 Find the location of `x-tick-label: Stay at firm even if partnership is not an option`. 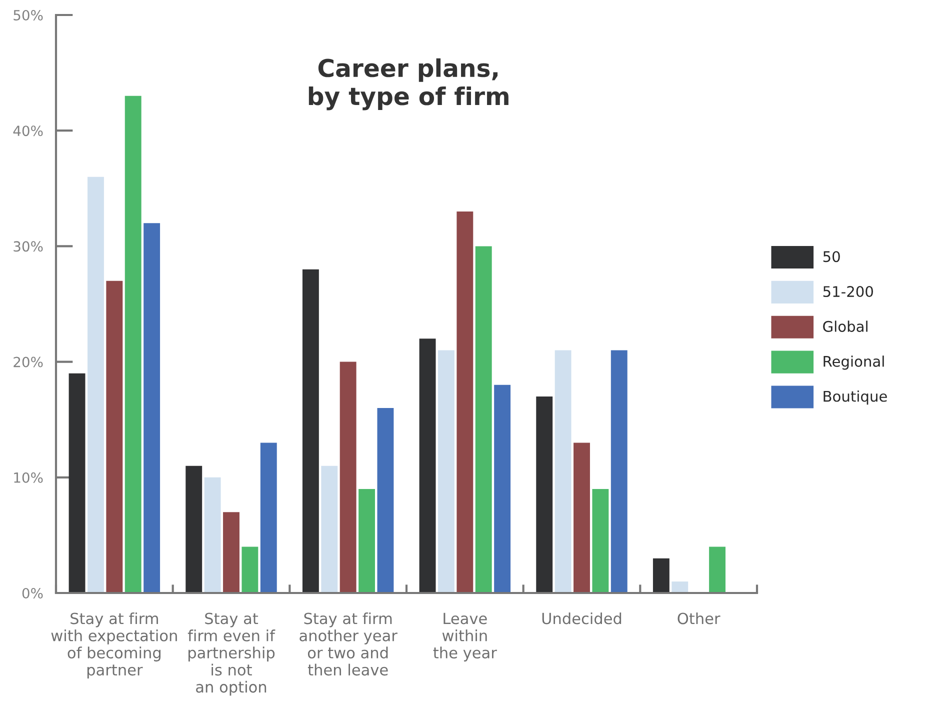

x-tick-label: Stay at firm even if partnership is not an option is located at coordinates (232, 654).